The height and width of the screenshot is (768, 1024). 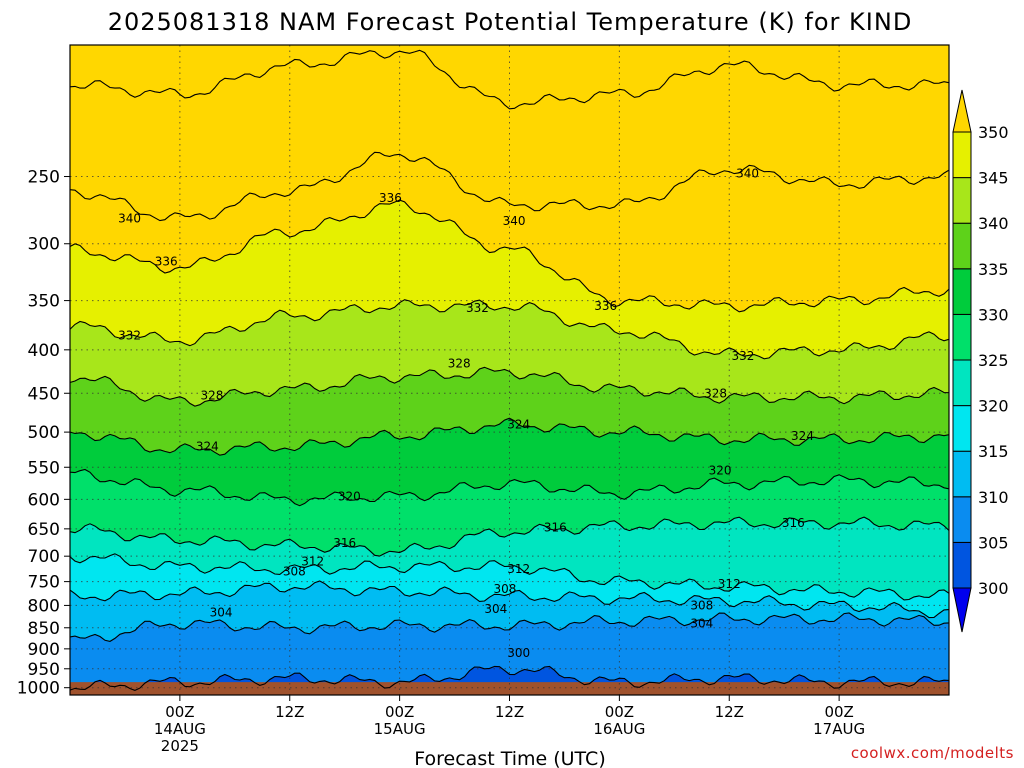 I want to click on y-tick-label: 650, so click(x=44, y=530).